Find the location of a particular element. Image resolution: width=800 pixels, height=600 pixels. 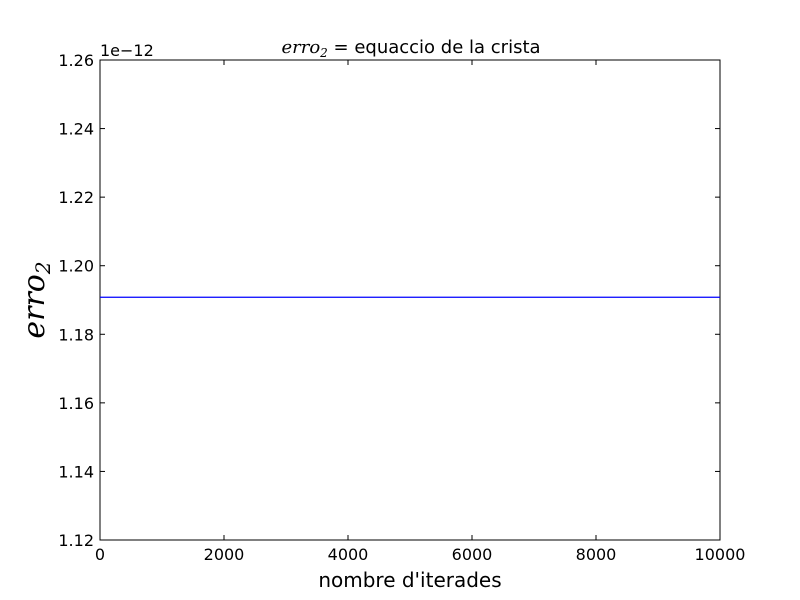

x-tick-label: 10000 is located at coordinates (720, 554).